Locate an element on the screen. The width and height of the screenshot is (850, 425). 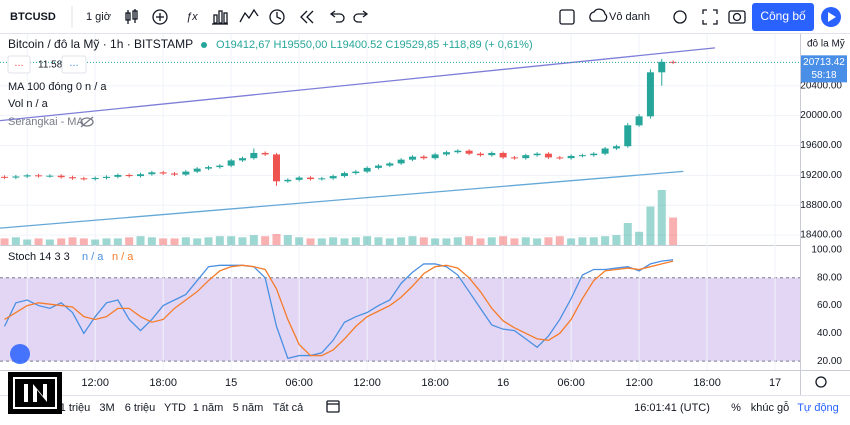
candle-type-icon is located at coordinates (131, 16).